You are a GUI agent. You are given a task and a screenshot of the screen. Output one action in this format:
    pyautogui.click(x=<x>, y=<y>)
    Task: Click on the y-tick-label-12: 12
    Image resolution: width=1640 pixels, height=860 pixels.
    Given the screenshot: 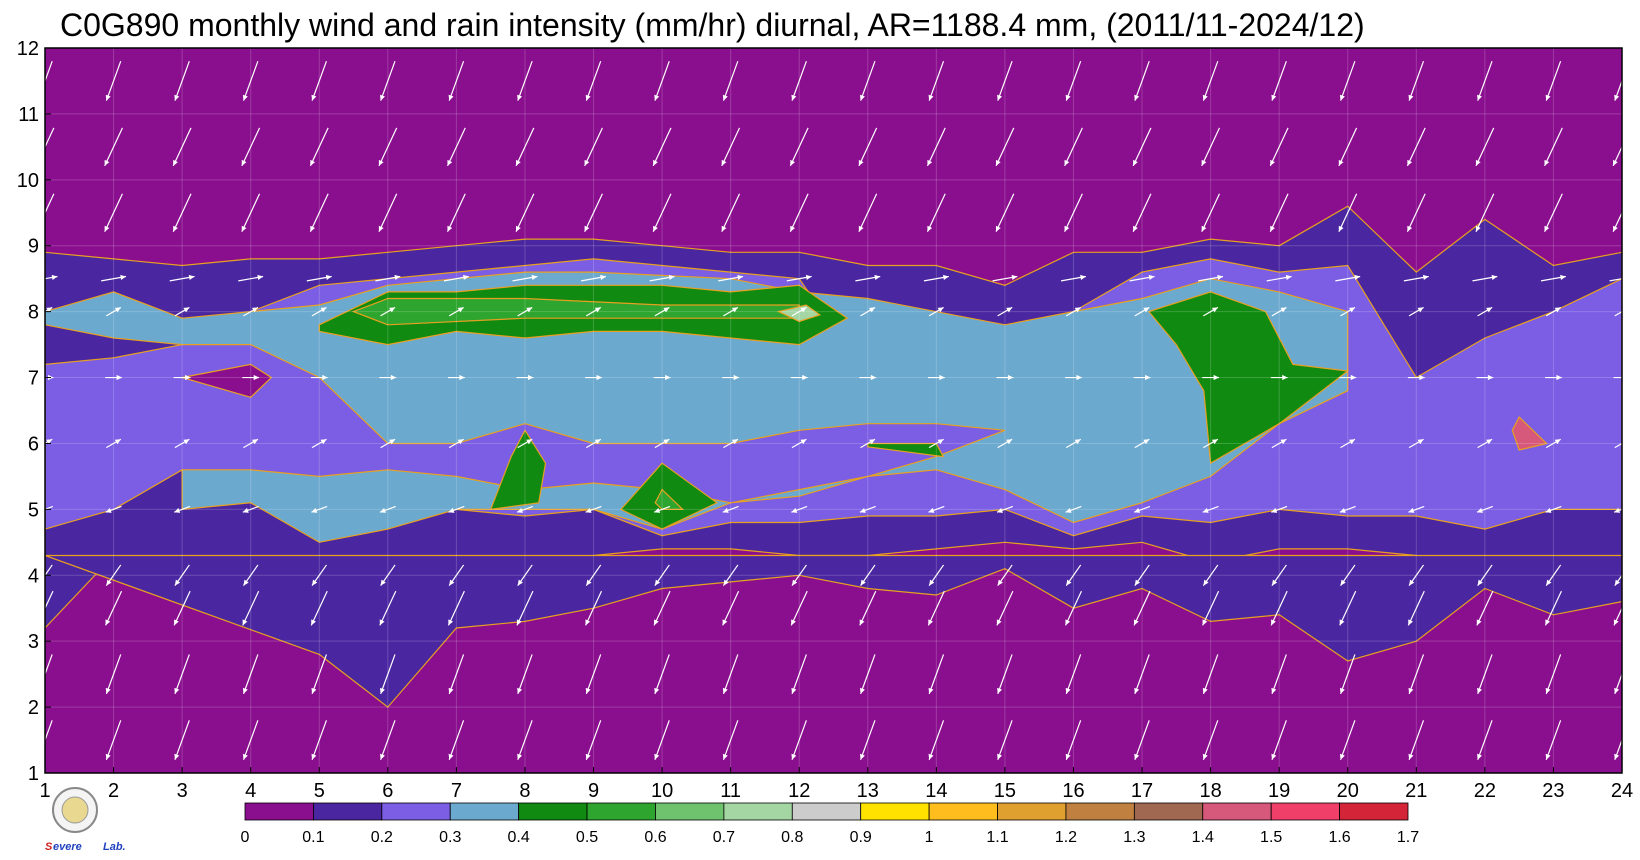 What is the action you would take?
    pyautogui.click(x=28, y=49)
    